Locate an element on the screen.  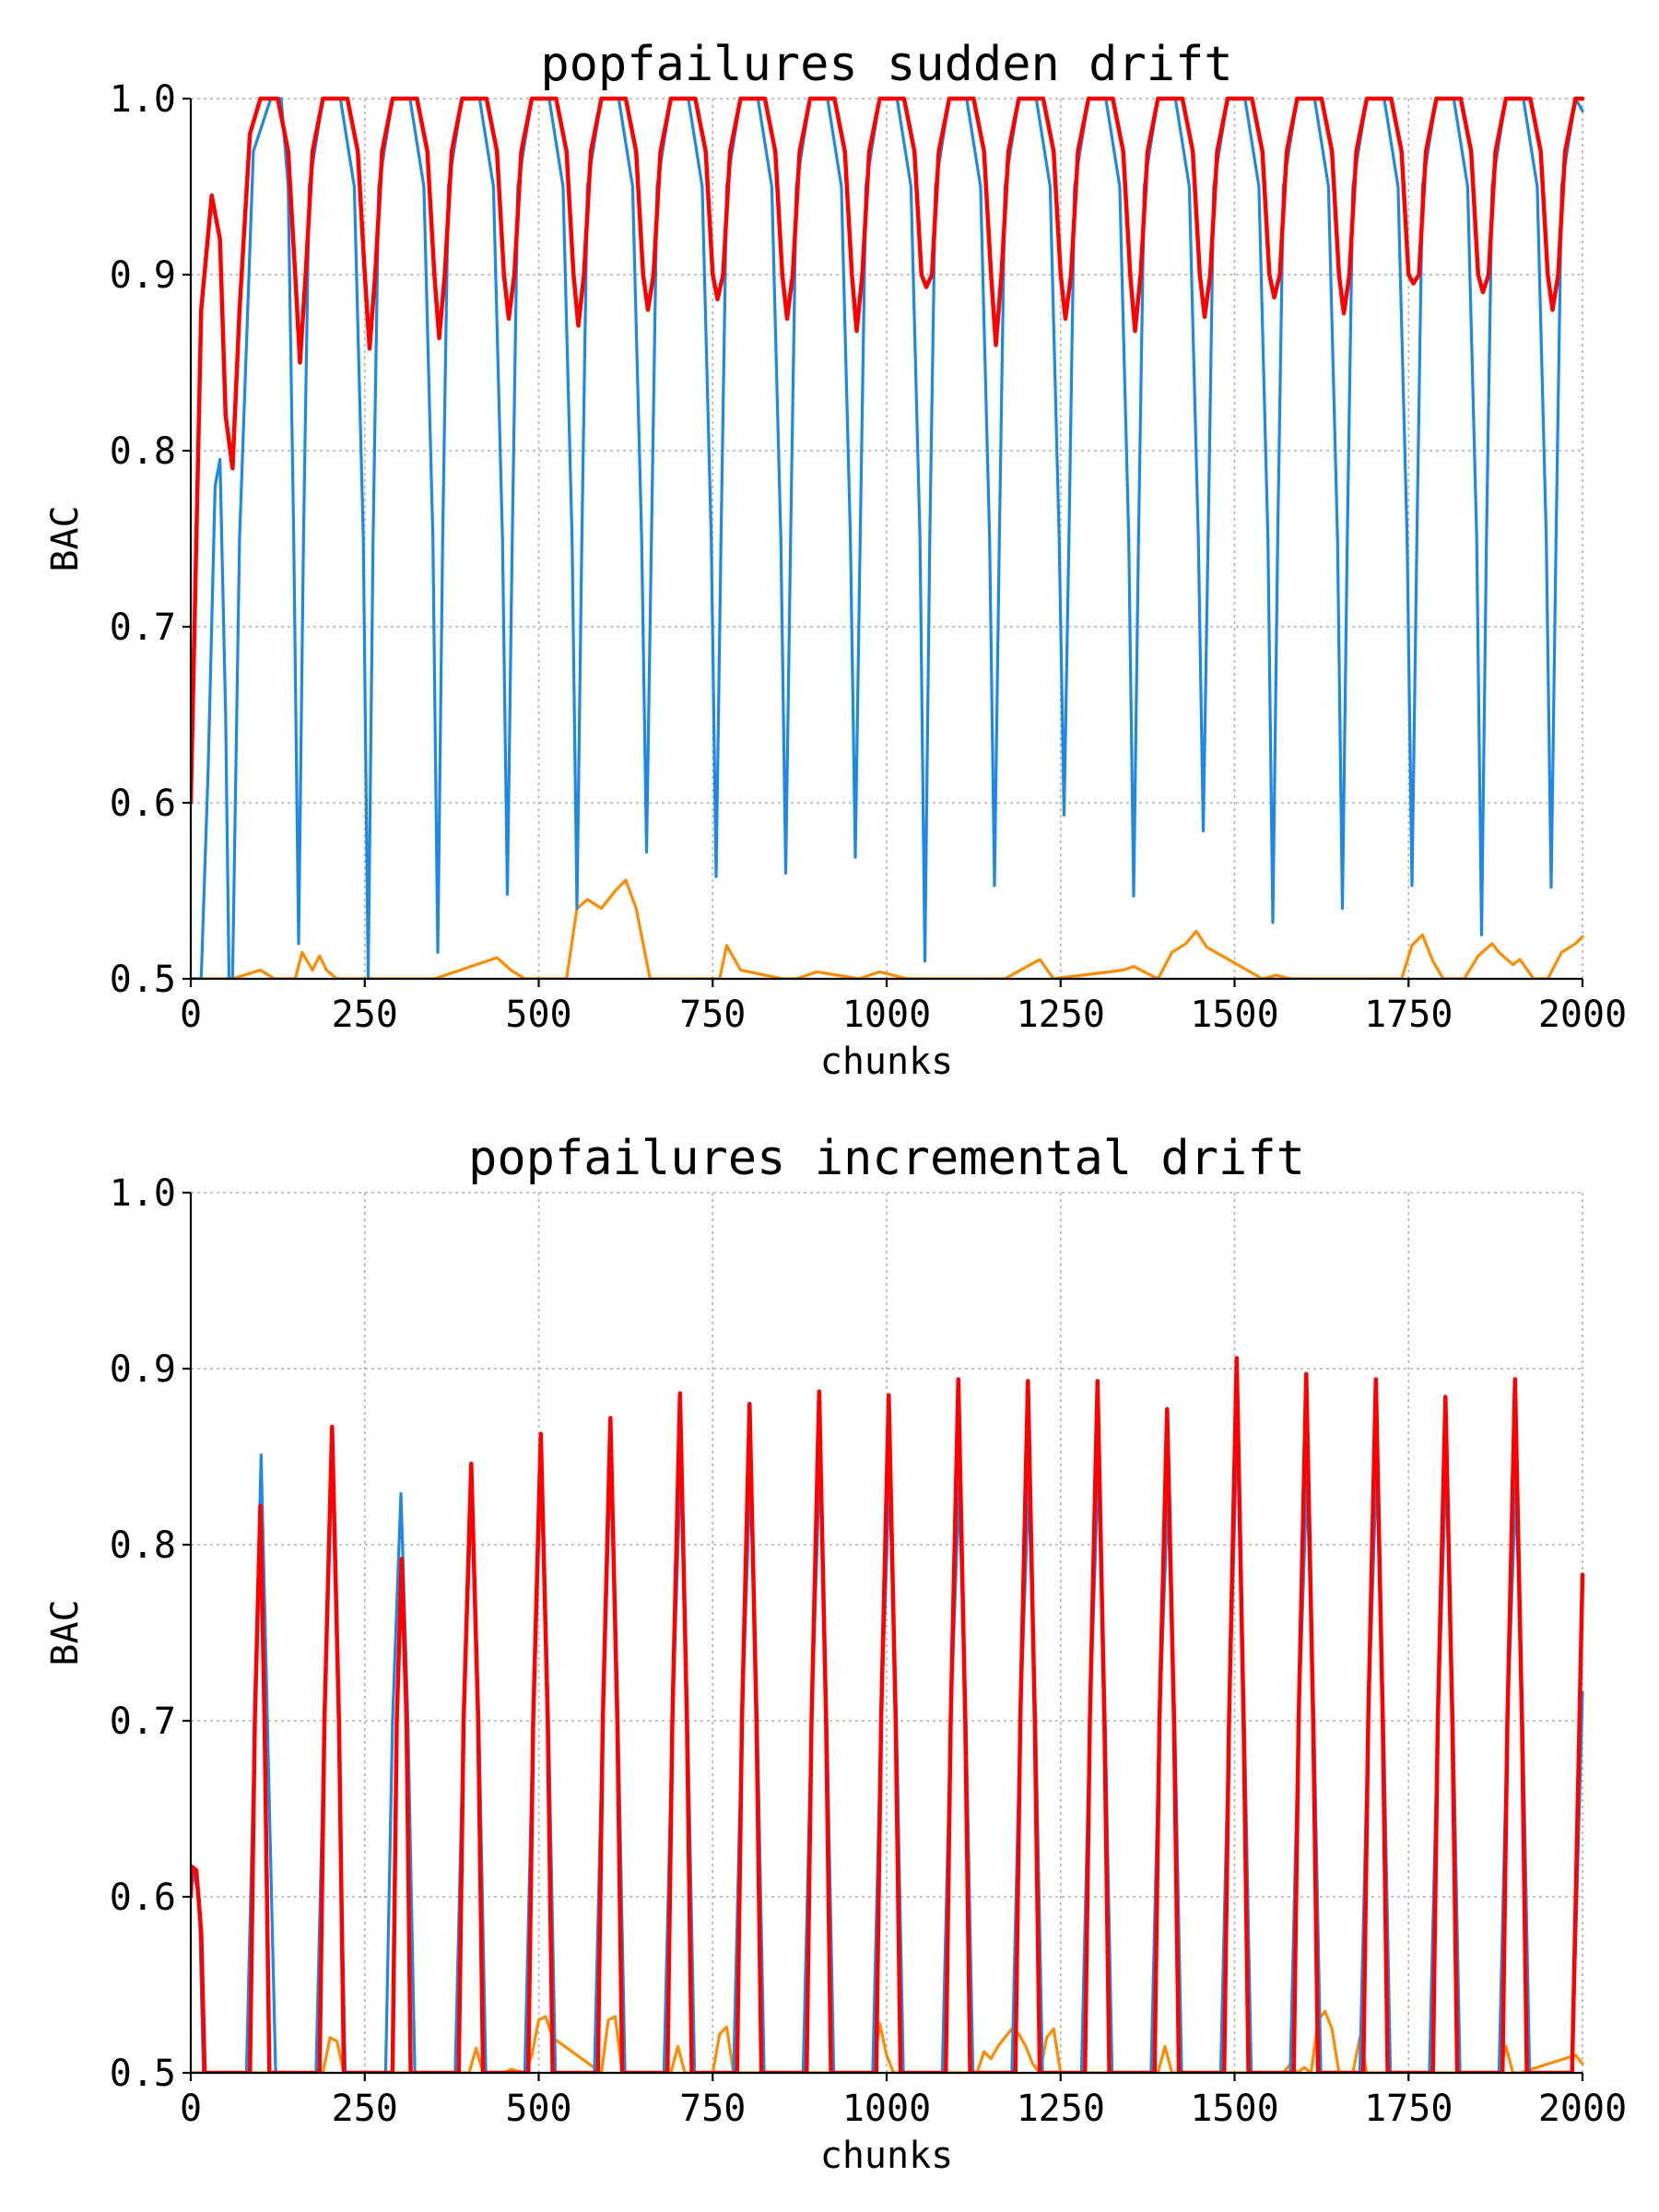
chart-title: popfailures sudden drift is located at coordinates (886, 64).